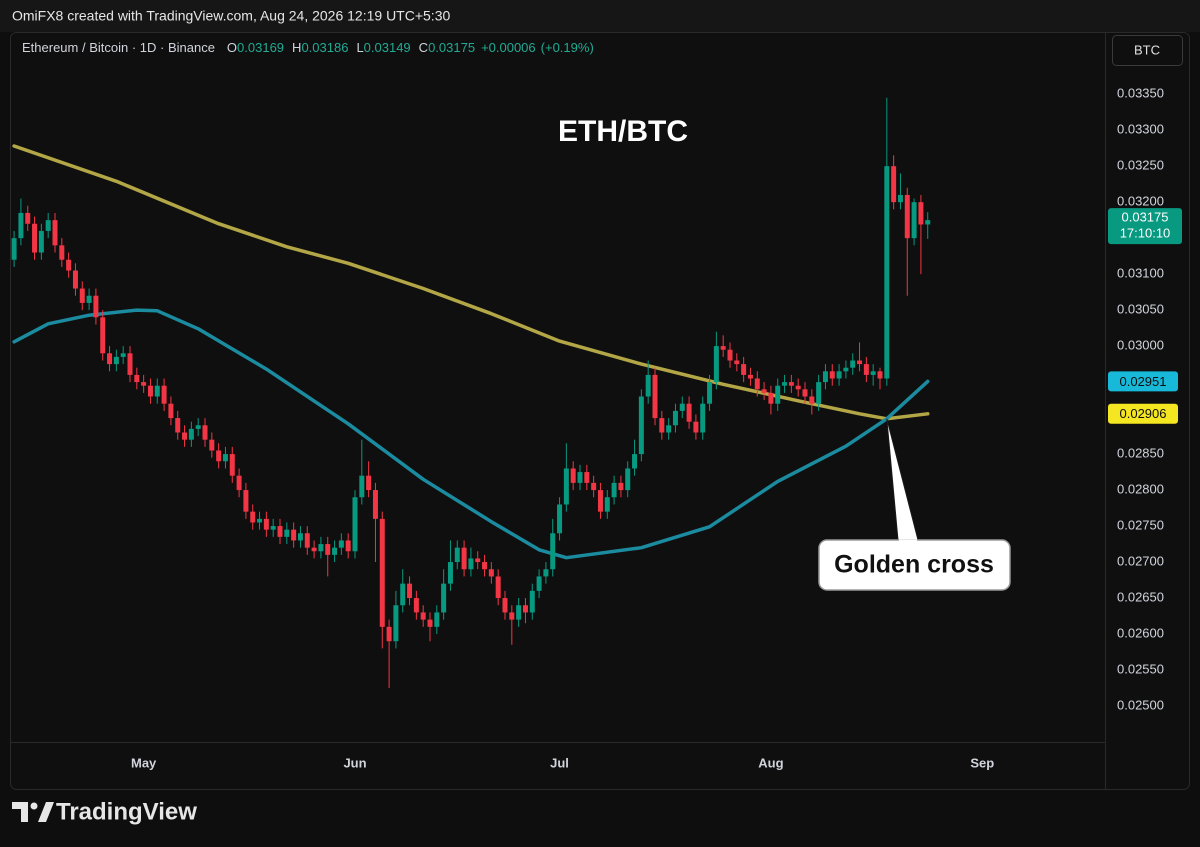 Image resolution: width=1200 pixels, height=847 pixels. I want to click on y-tick-label: 0.03100, so click(1140, 273).